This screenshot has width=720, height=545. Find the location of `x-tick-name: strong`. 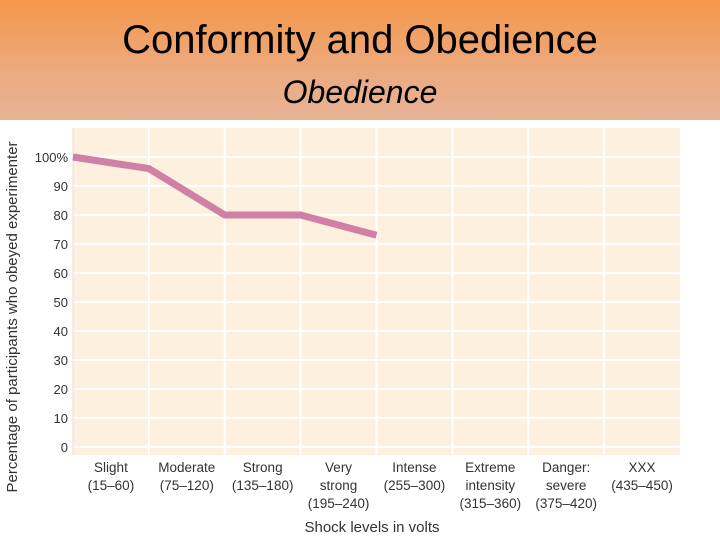

x-tick-name: strong is located at coordinates (339, 485).